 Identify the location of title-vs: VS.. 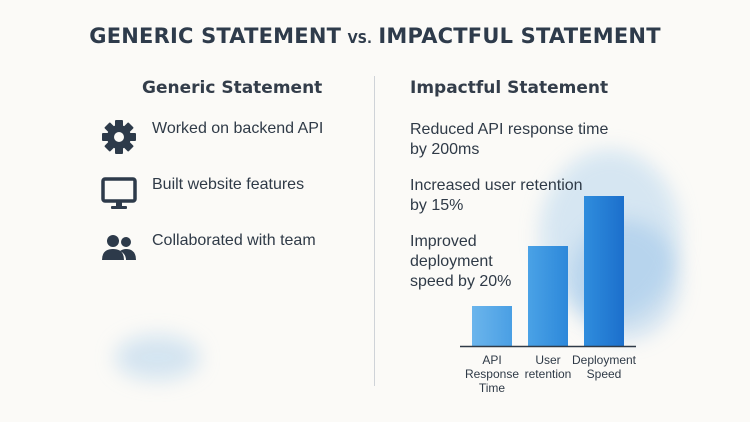
(359, 39).